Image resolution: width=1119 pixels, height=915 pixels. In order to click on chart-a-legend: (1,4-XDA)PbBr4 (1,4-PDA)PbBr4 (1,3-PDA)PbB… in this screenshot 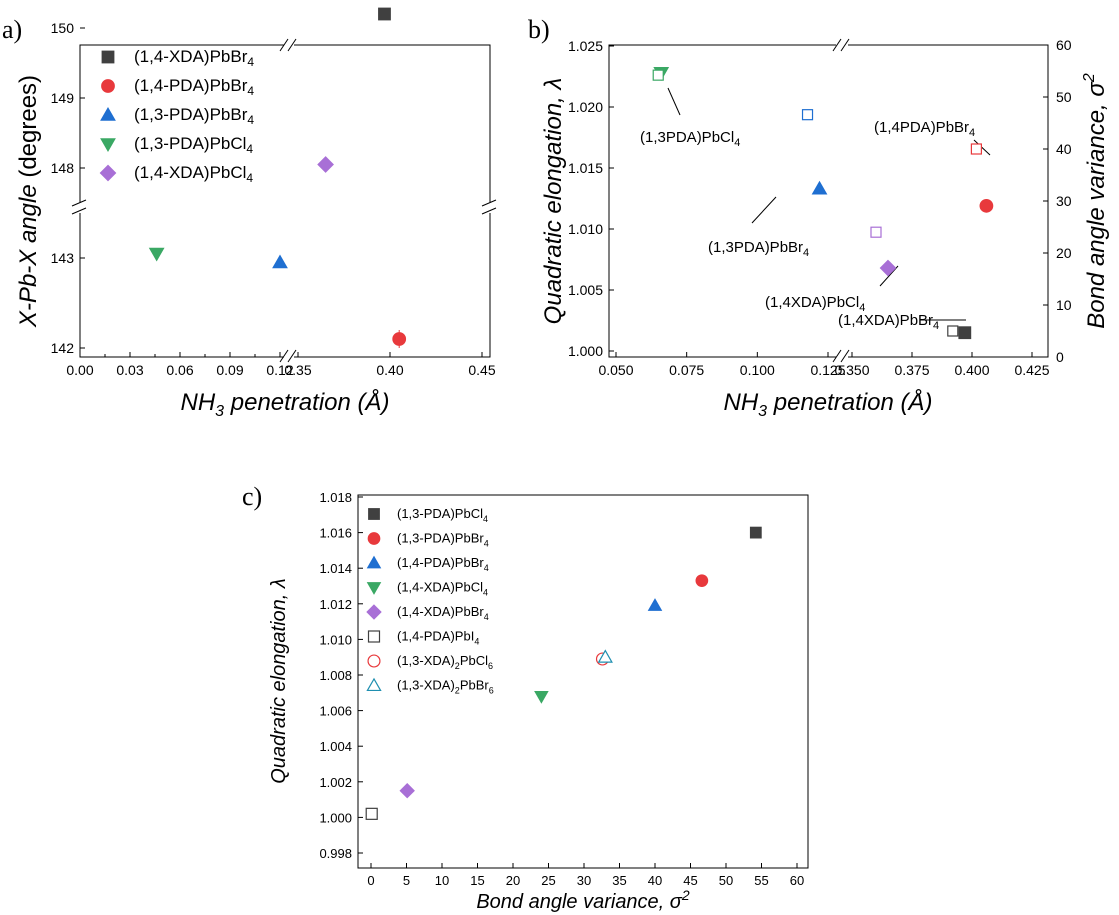, I will do `click(176, 116)`.